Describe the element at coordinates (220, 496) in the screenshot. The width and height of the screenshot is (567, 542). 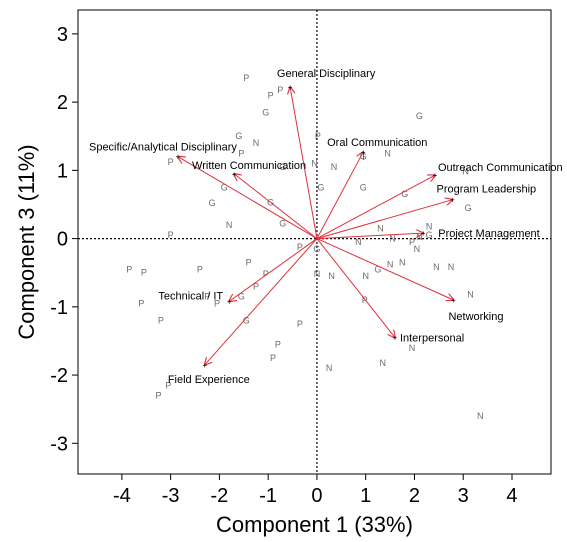
I see `x-tick-label: -2` at that location.